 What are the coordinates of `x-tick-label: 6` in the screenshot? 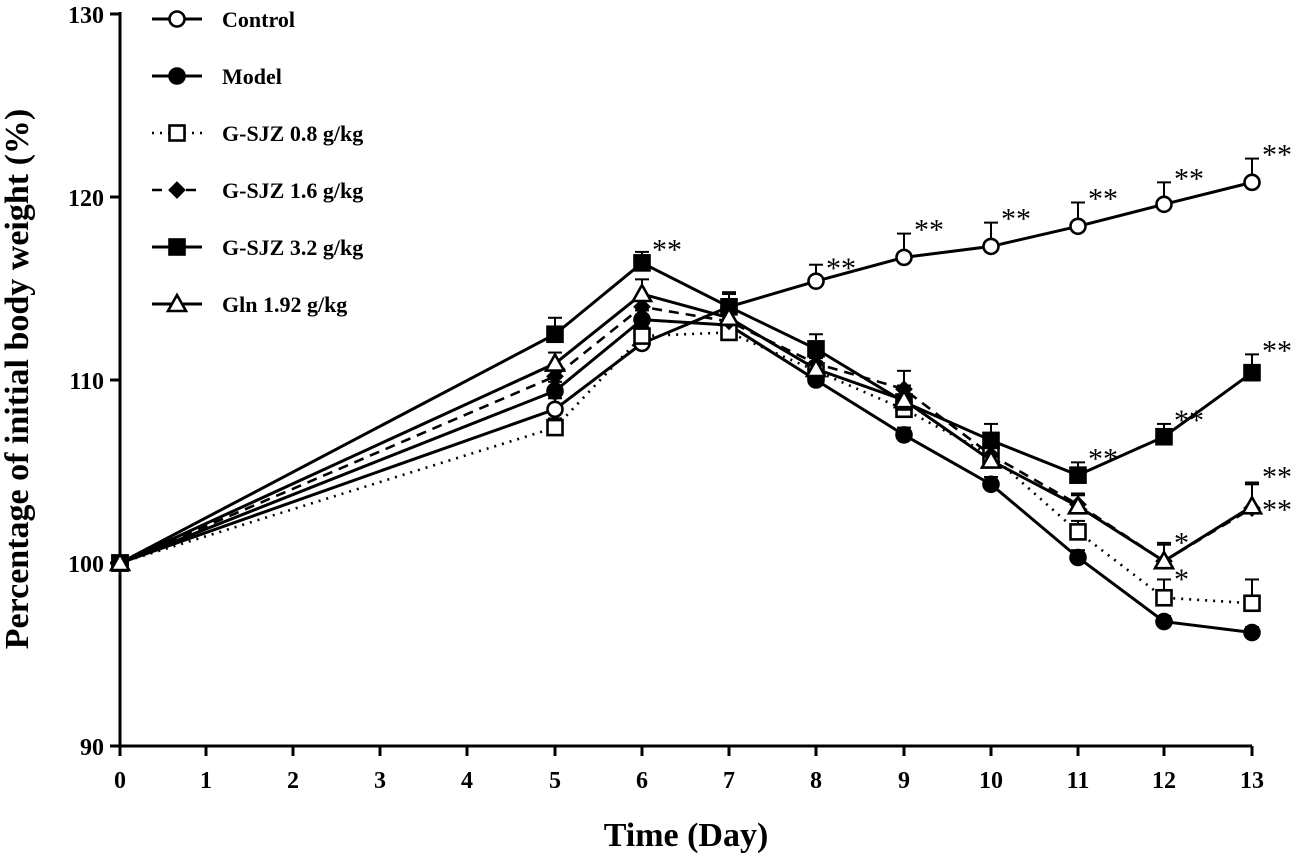 It's located at (642, 781).